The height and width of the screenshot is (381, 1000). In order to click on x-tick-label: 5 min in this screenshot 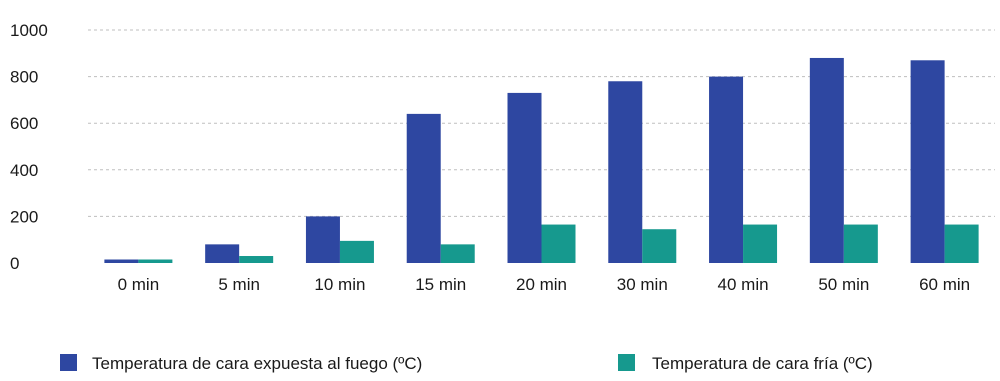, I will do `click(239, 284)`.